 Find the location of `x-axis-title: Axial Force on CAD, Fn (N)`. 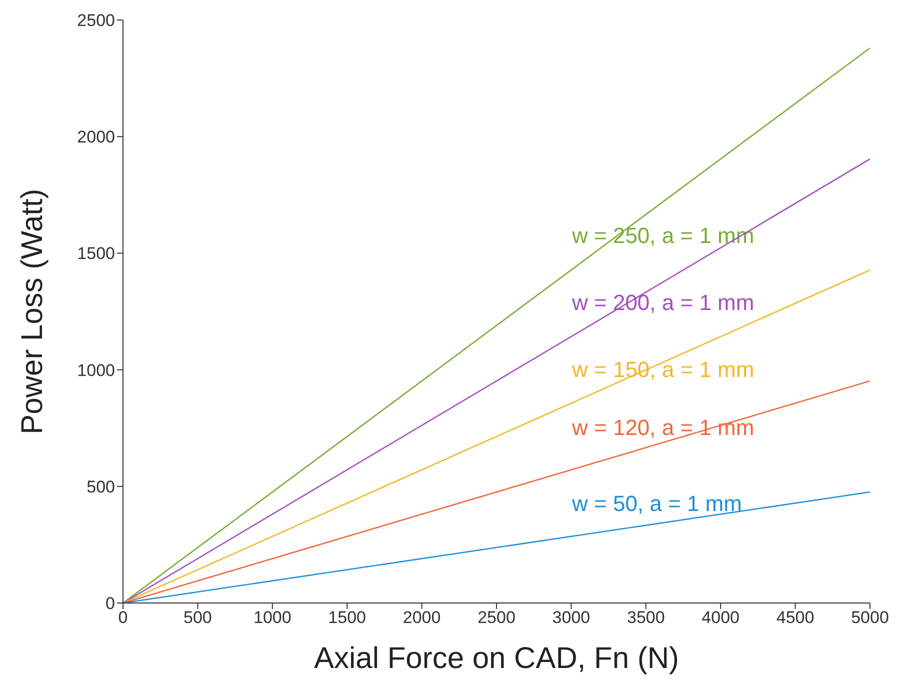

x-axis-title: Axial Force on CAD, Fn (N) is located at coordinates (497, 658).